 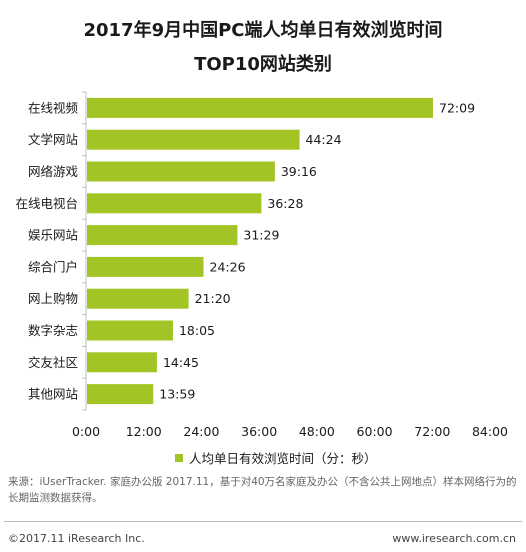 I want to click on legend: 人均单日有效浏览时间（分：秒）, so click(x=276, y=457).